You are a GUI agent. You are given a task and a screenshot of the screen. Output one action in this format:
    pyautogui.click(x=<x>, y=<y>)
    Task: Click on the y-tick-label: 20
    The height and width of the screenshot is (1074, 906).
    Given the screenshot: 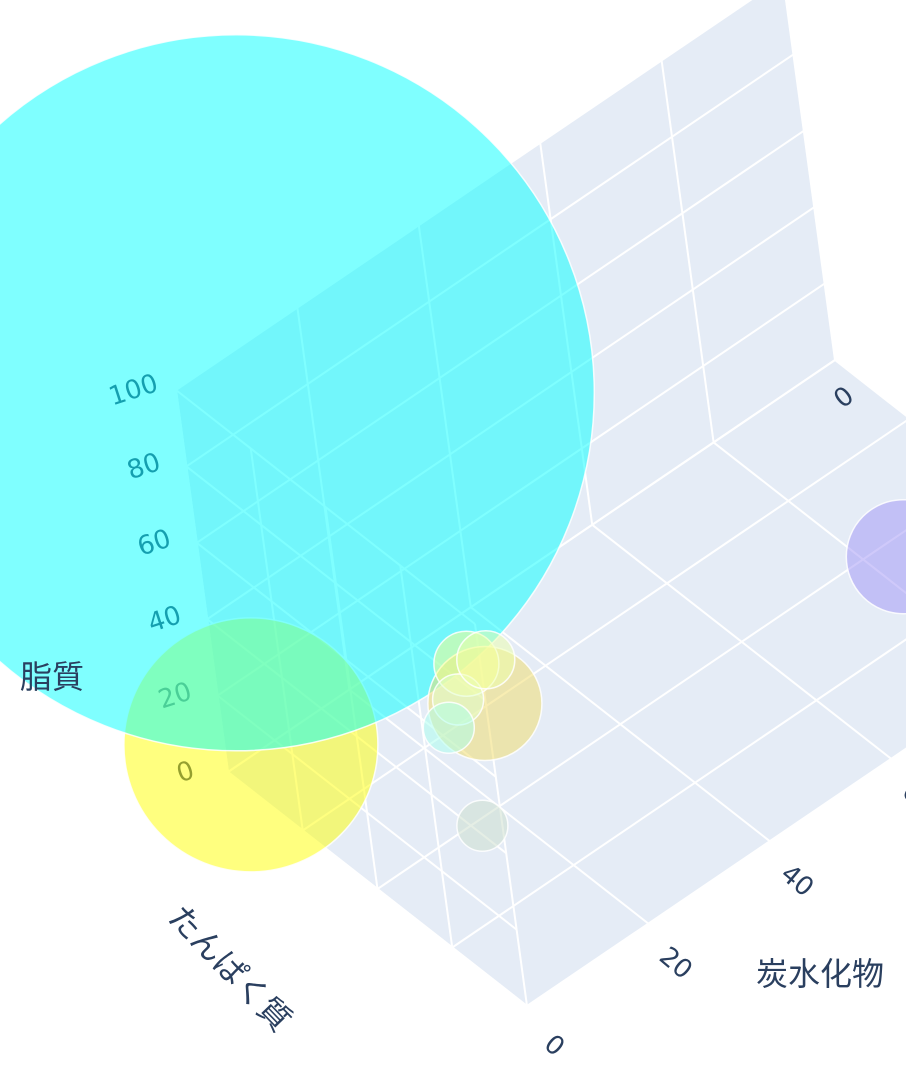 What is the action you would take?
    pyautogui.click(x=675, y=963)
    